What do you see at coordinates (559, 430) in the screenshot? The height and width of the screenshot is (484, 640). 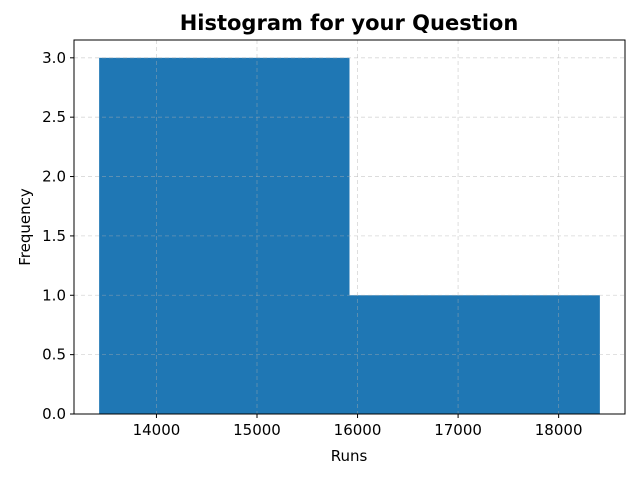 I see `x-tick-label: 18000` at bounding box center [559, 430].